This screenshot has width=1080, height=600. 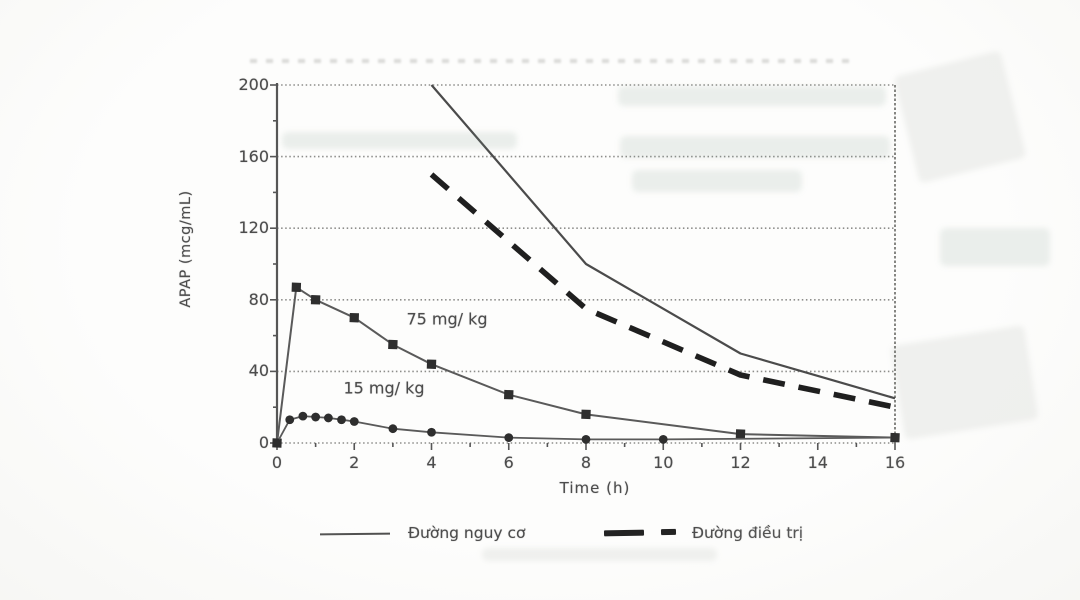 What do you see at coordinates (263, 442) in the screenshot?
I see `y-tick-label-0: 0` at bounding box center [263, 442].